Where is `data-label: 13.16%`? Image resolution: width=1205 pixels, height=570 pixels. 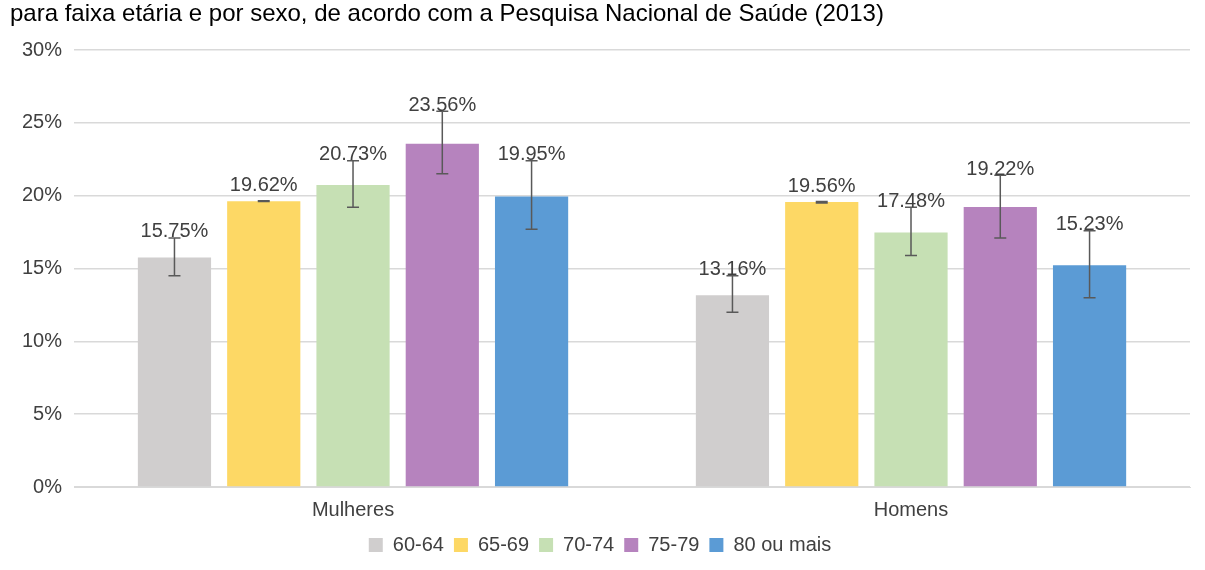 data-label: 13.16% is located at coordinates (732, 268).